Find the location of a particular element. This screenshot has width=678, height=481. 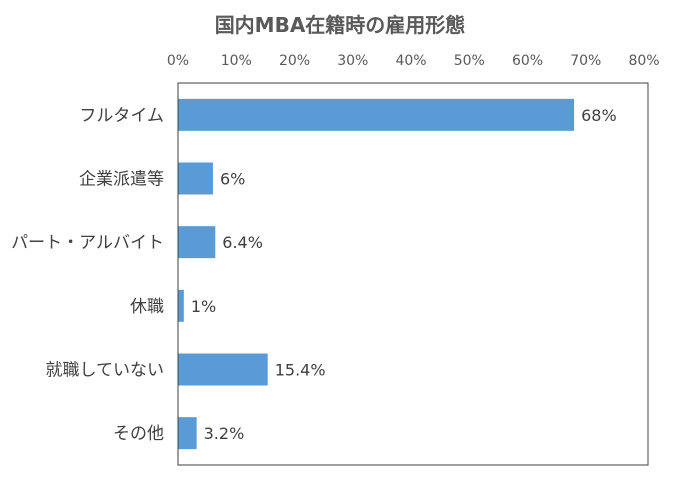

value-label: 15.4% is located at coordinates (300, 370).